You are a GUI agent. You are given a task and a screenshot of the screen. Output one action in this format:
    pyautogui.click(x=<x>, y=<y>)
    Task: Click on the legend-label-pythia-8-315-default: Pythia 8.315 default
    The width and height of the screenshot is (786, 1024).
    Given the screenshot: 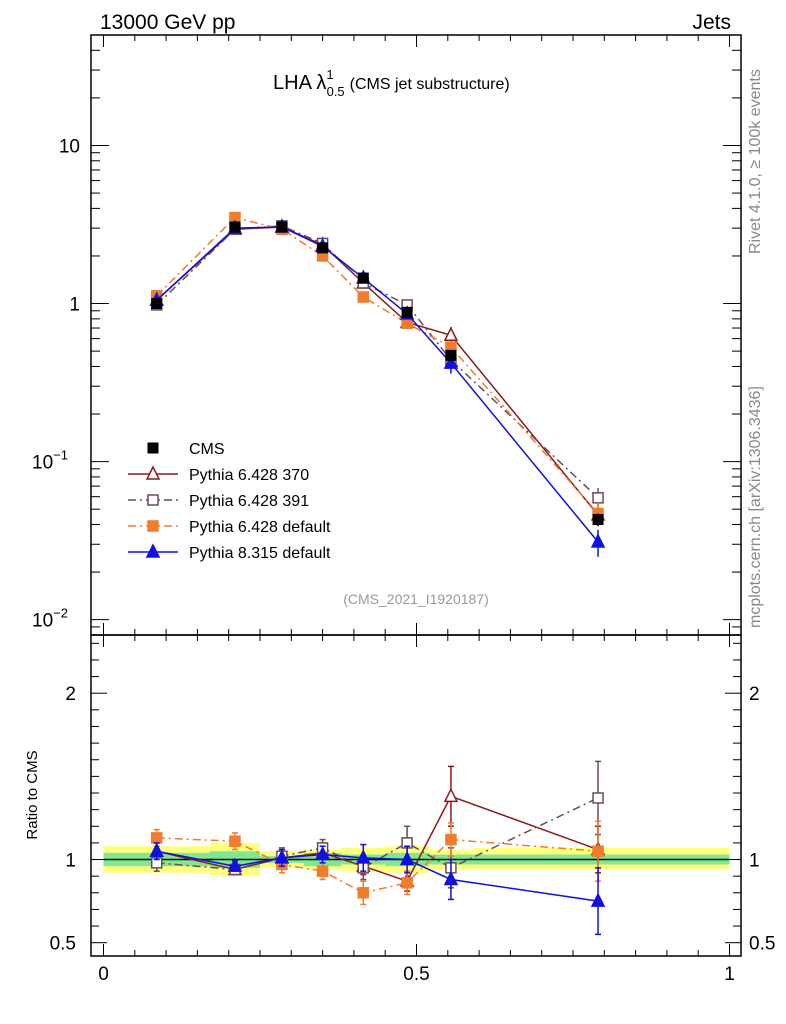 What is the action you would take?
    pyautogui.click(x=260, y=553)
    